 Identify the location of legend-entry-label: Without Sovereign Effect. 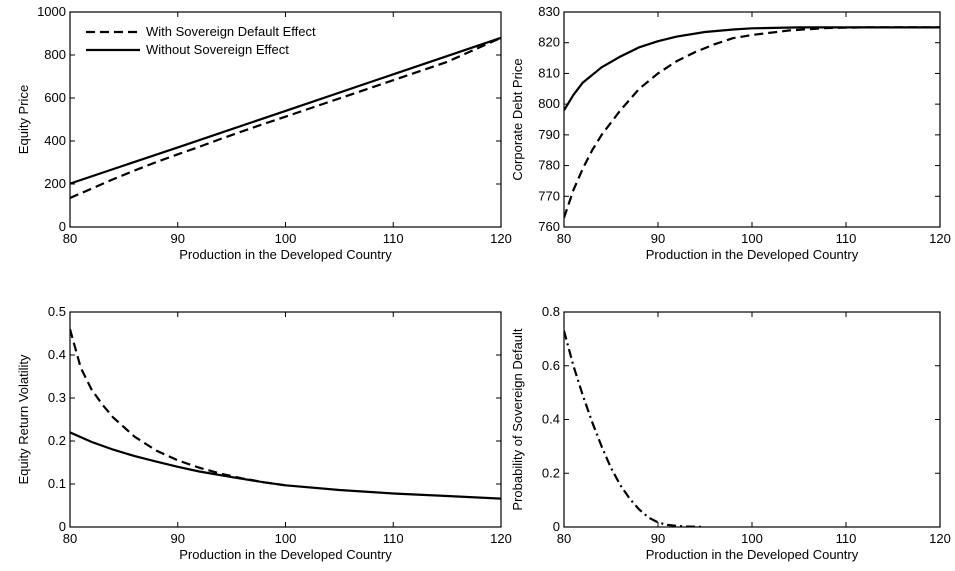
(217, 49).